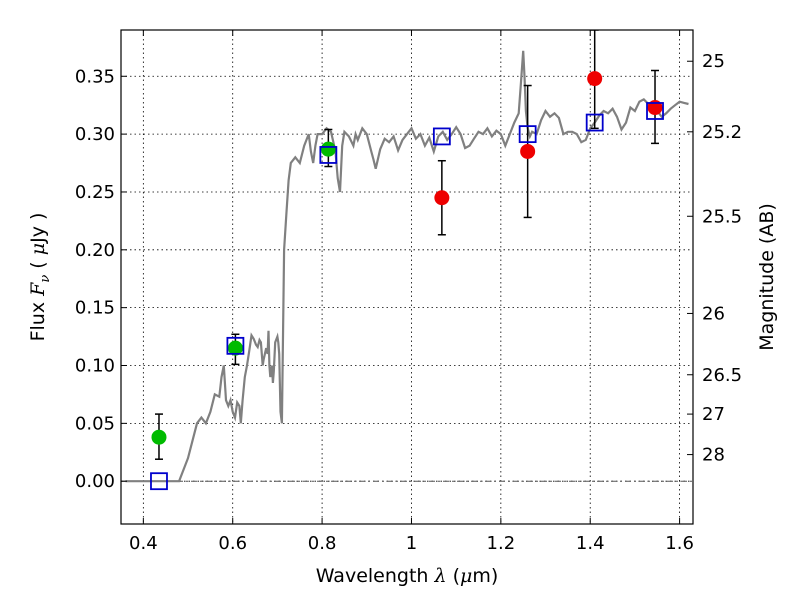 The height and width of the screenshot is (600, 800). Describe the element at coordinates (501, 543) in the screenshot. I see `x-tick-label: 1.2` at that location.